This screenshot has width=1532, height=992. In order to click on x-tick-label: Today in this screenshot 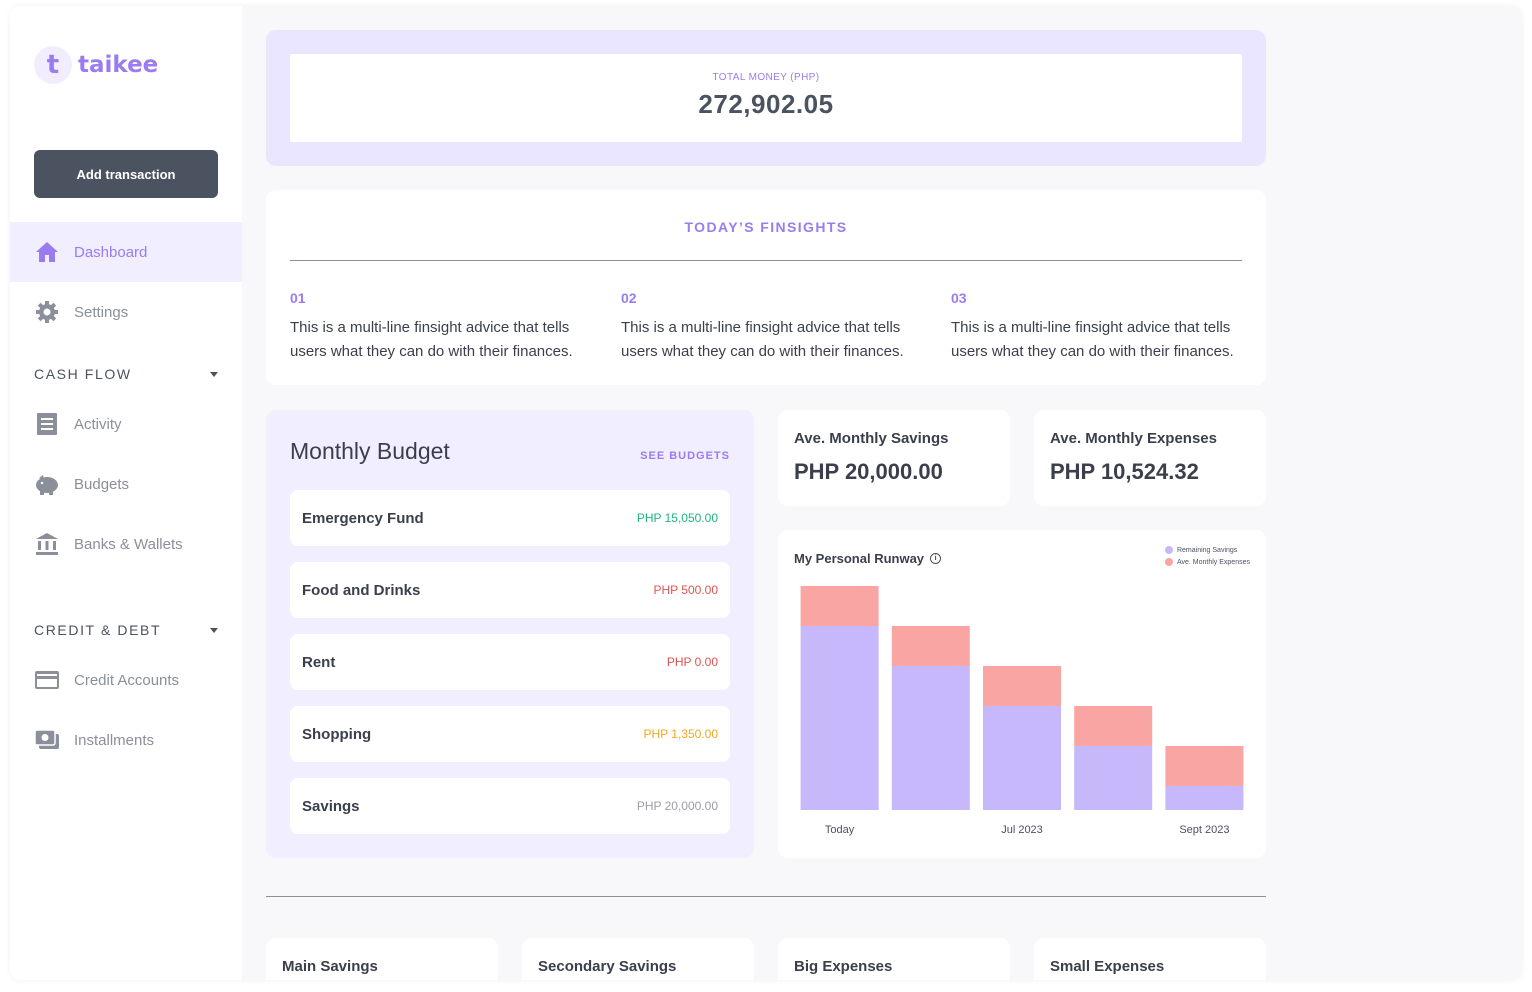, I will do `click(840, 830)`.